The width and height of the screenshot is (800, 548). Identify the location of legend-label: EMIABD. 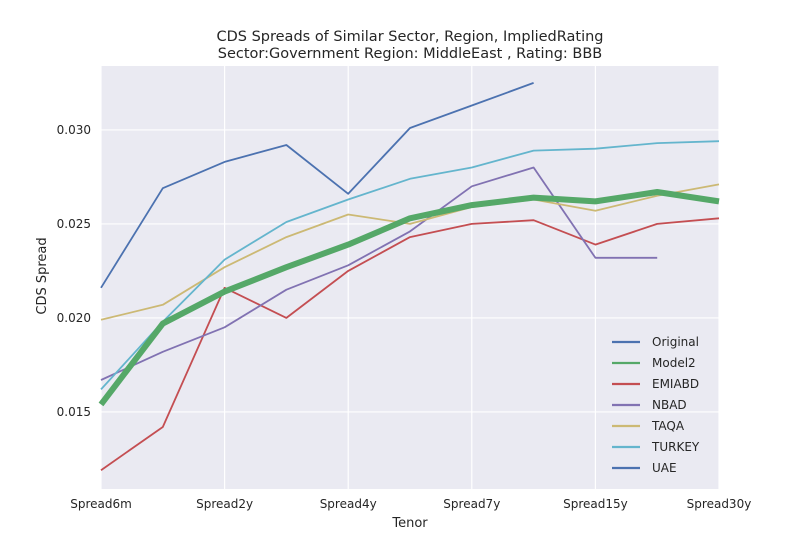
(675, 384).